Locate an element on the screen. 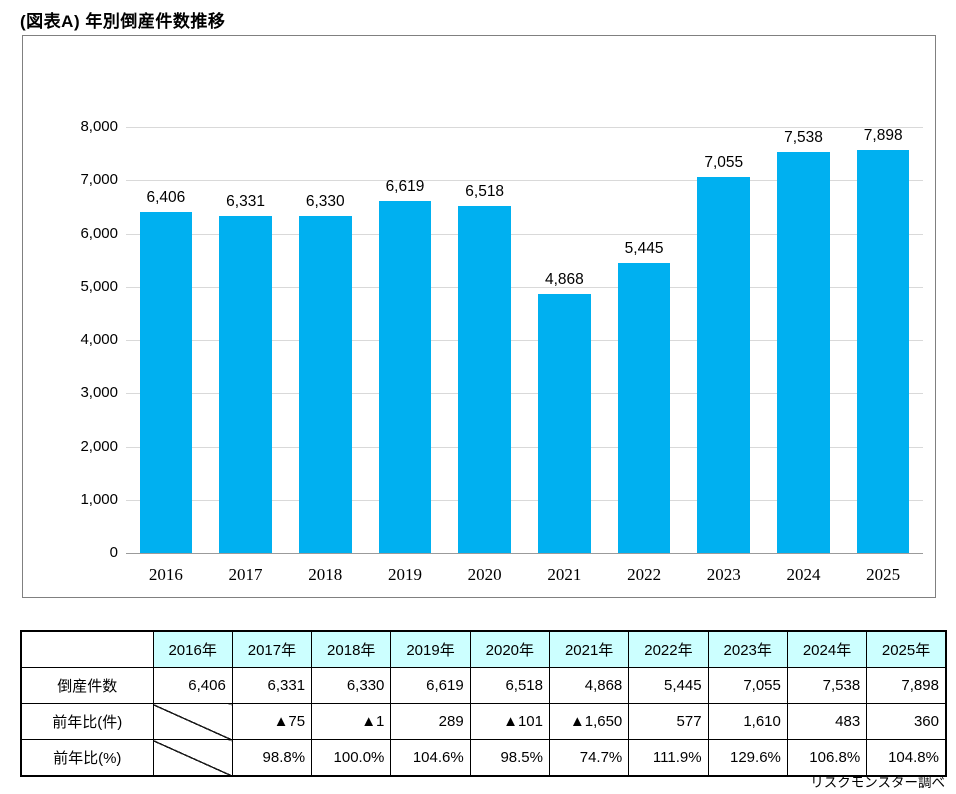  x-tick-label: 2023 is located at coordinates (723, 574).